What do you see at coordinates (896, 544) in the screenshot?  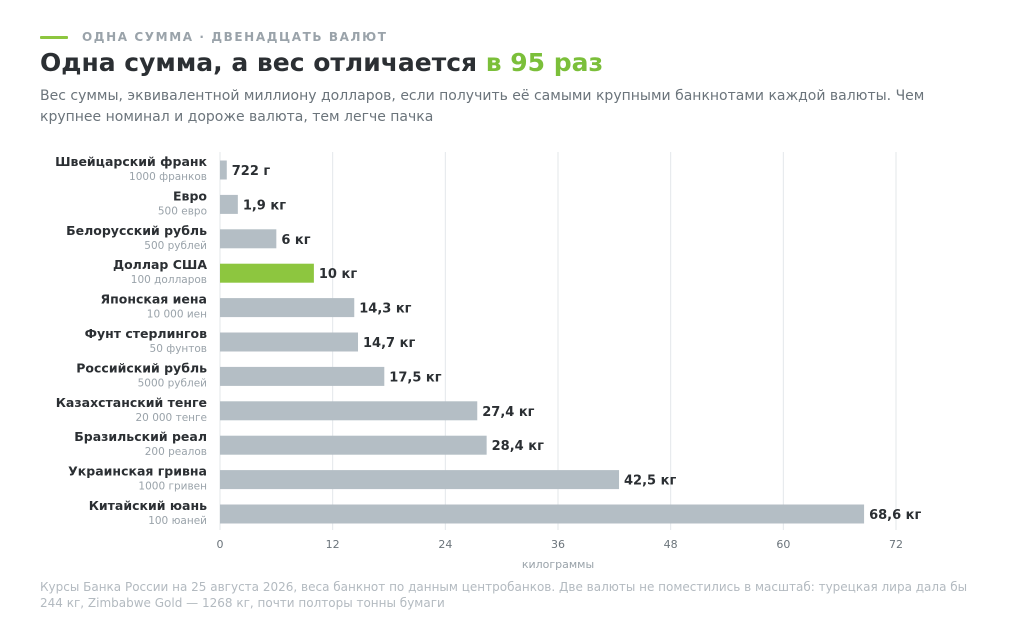 I see `x-tick-label: 72` at bounding box center [896, 544].